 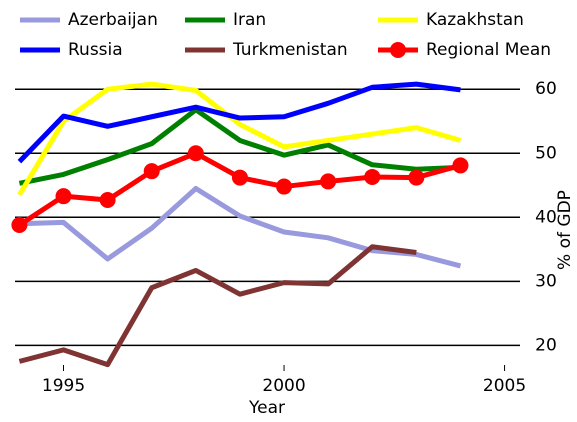 I want to click on y-tick-label: 30, so click(x=546, y=281).